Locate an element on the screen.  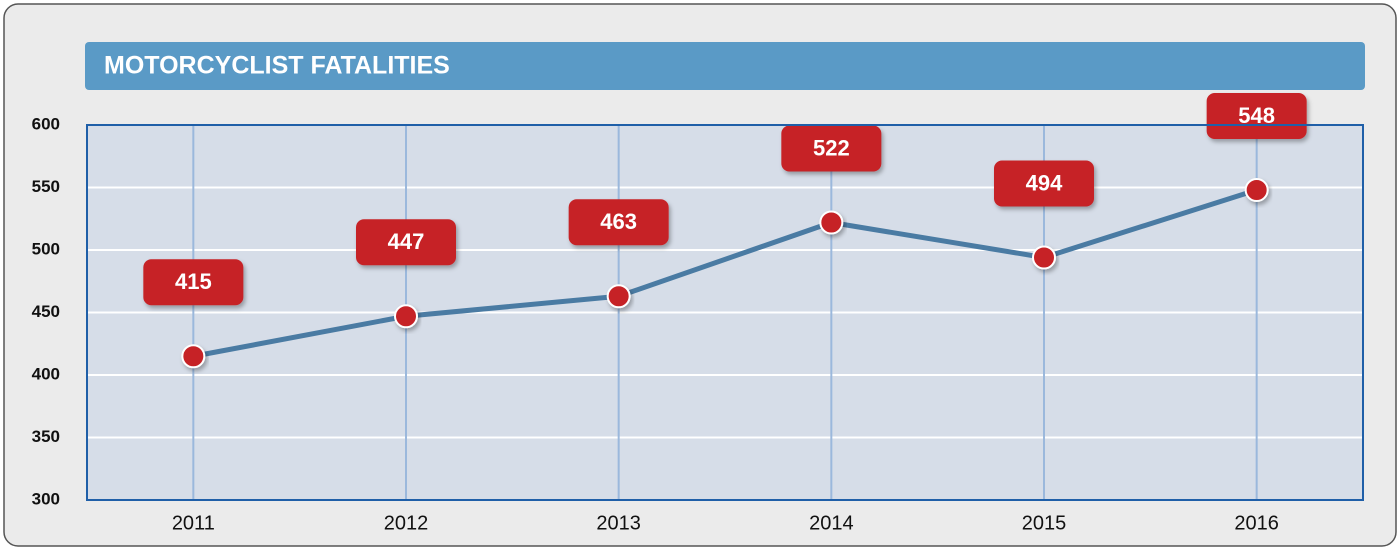
title-bar is located at coordinates (725, 66).